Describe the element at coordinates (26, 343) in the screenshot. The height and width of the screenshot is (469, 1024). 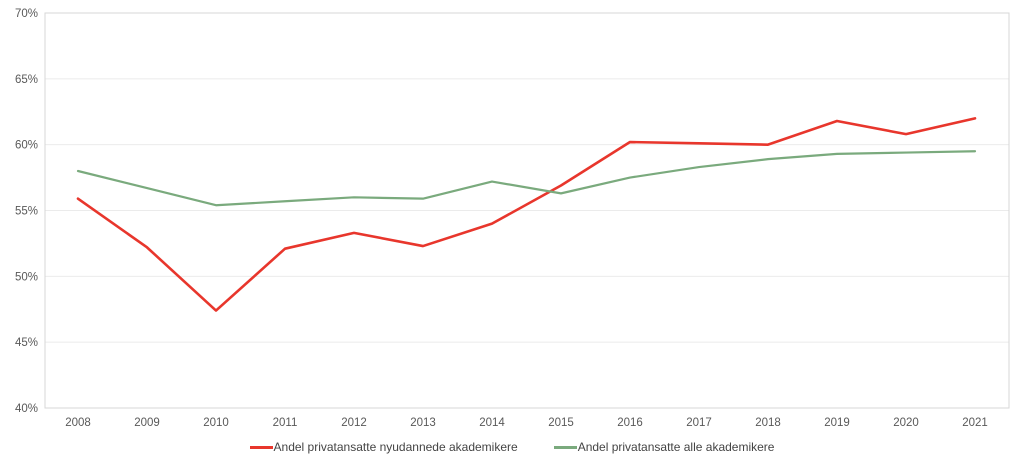
I see `y-axis-tick-label: 45%` at that location.